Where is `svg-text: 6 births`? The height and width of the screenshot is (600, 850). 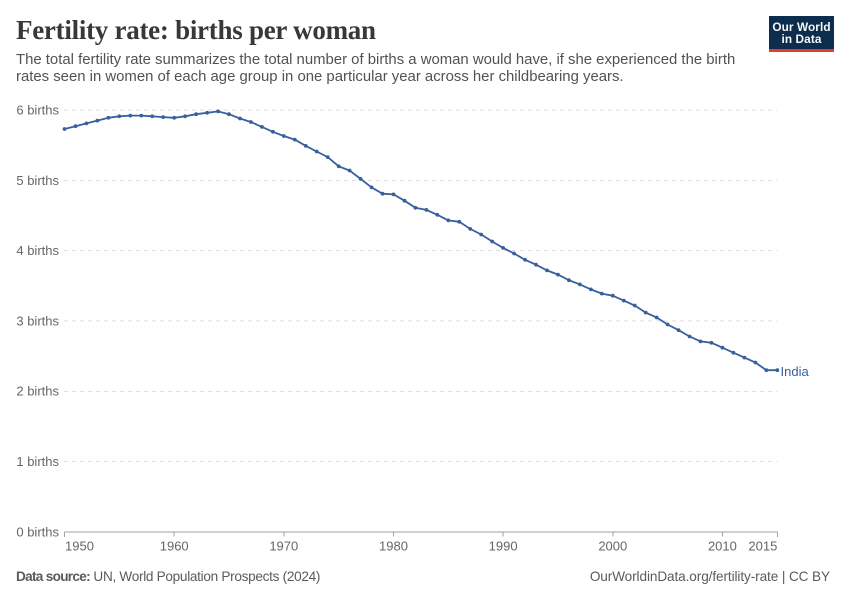
svg-text: 6 births is located at coordinates (37, 110).